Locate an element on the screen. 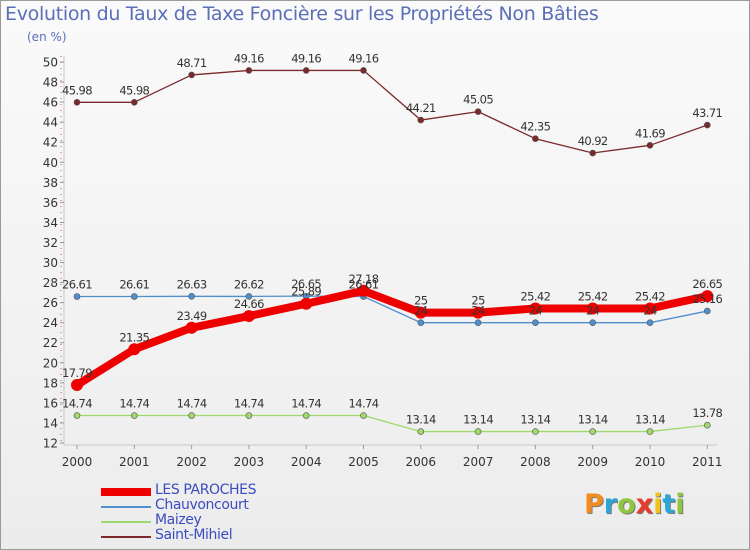 This screenshot has height=550, width=750. logo-letter: P is located at coordinates (594, 504).